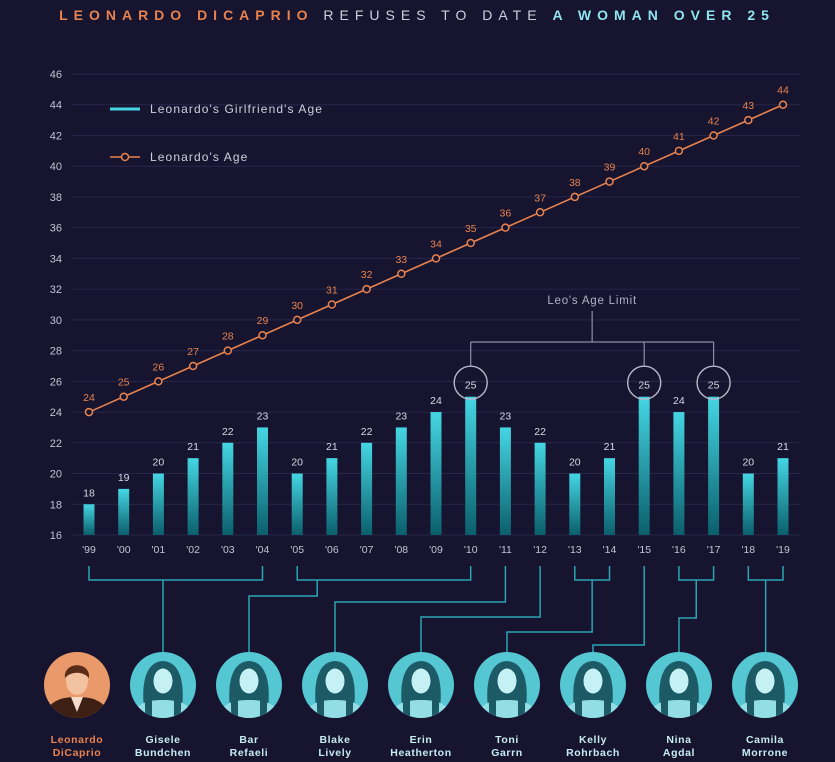 This screenshot has width=835, height=762. What do you see at coordinates (56, 321) in the screenshot?
I see `y-tick-label: 30` at bounding box center [56, 321].